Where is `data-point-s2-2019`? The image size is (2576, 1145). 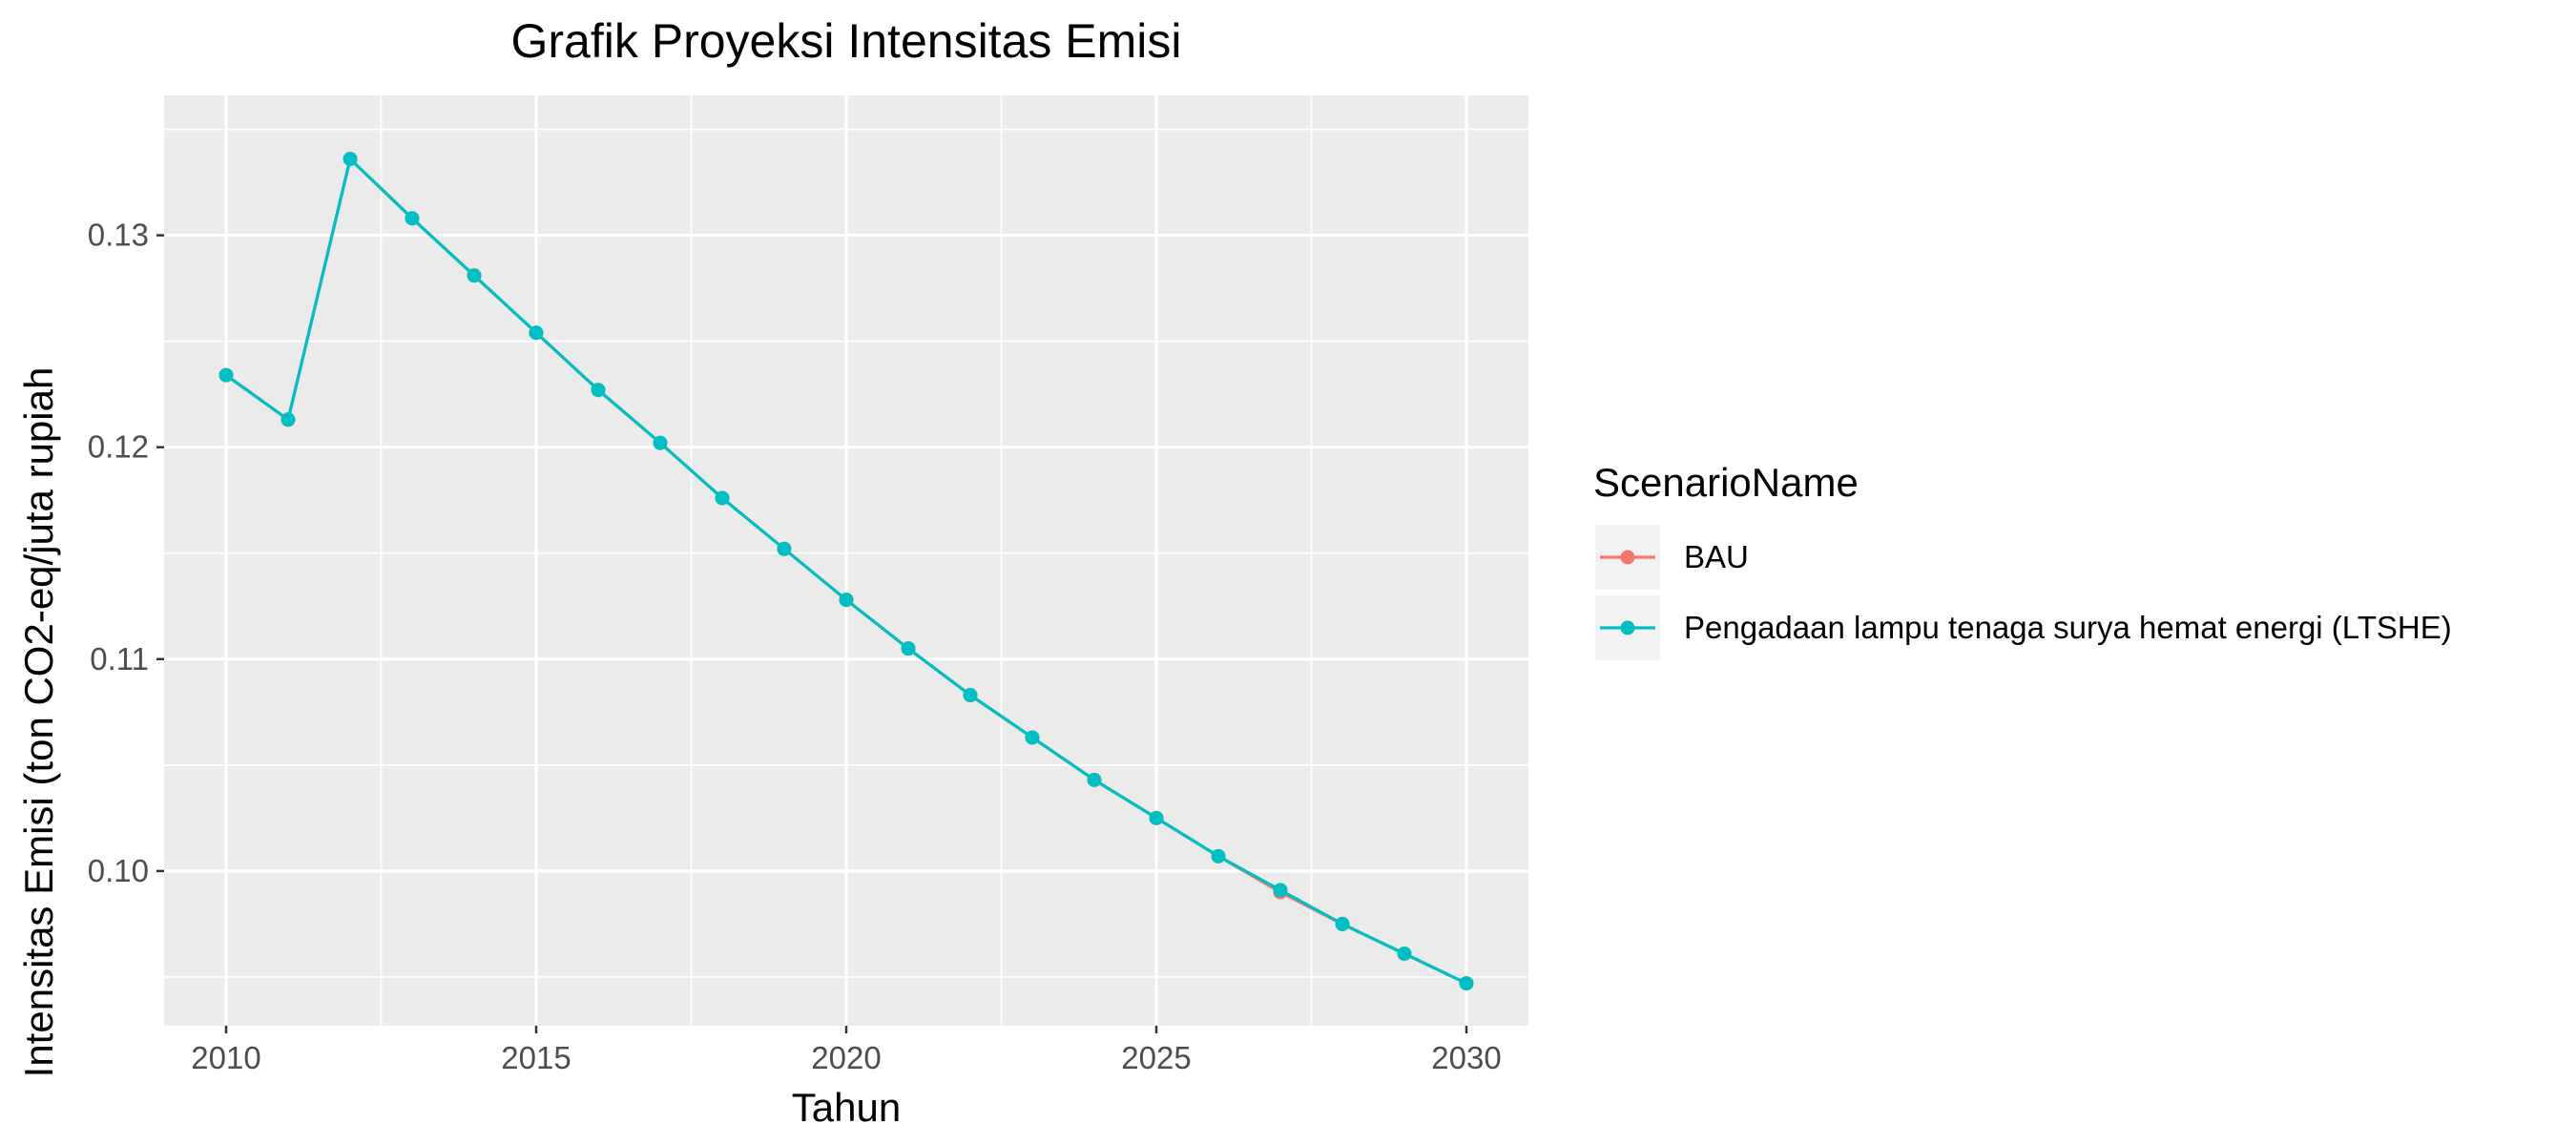
data-point-s2-2019 is located at coordinates (784, 548).